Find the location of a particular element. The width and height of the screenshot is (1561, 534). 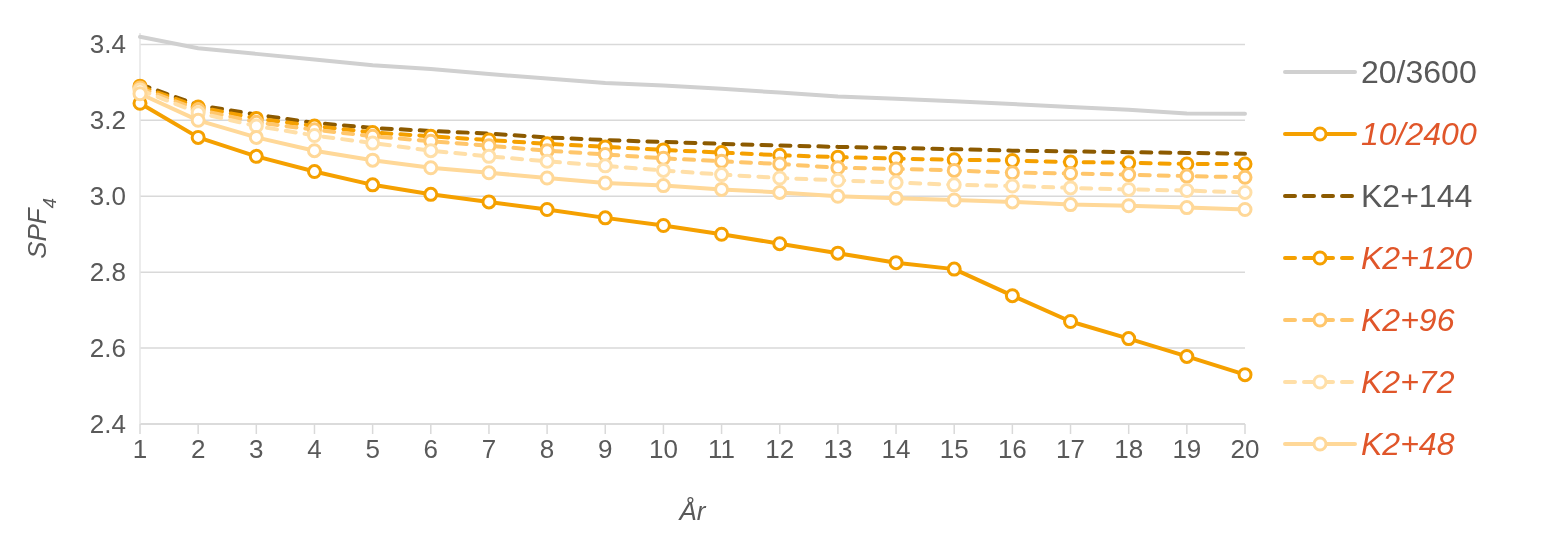

x-tick-label: 10 is located at coordinates (663, 449).